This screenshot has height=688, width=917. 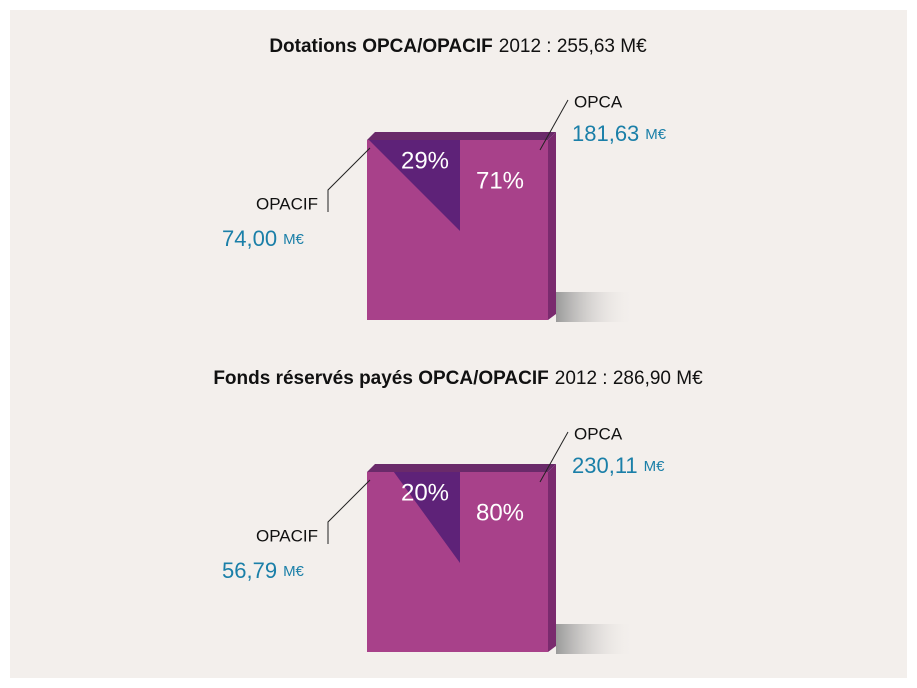 What do you see at coordinates (629, 378) in the screenshot?
I see `title-rest: 2012 : 286,90 M€` at bounding box center [629, 378].